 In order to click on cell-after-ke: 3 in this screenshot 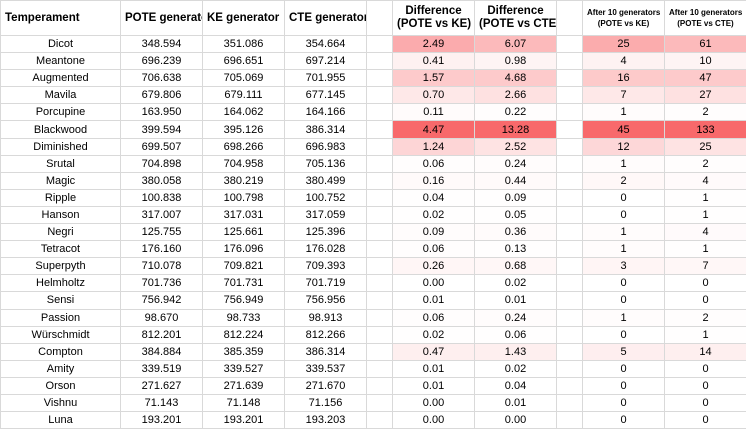, I will do `click(623, 266)`.